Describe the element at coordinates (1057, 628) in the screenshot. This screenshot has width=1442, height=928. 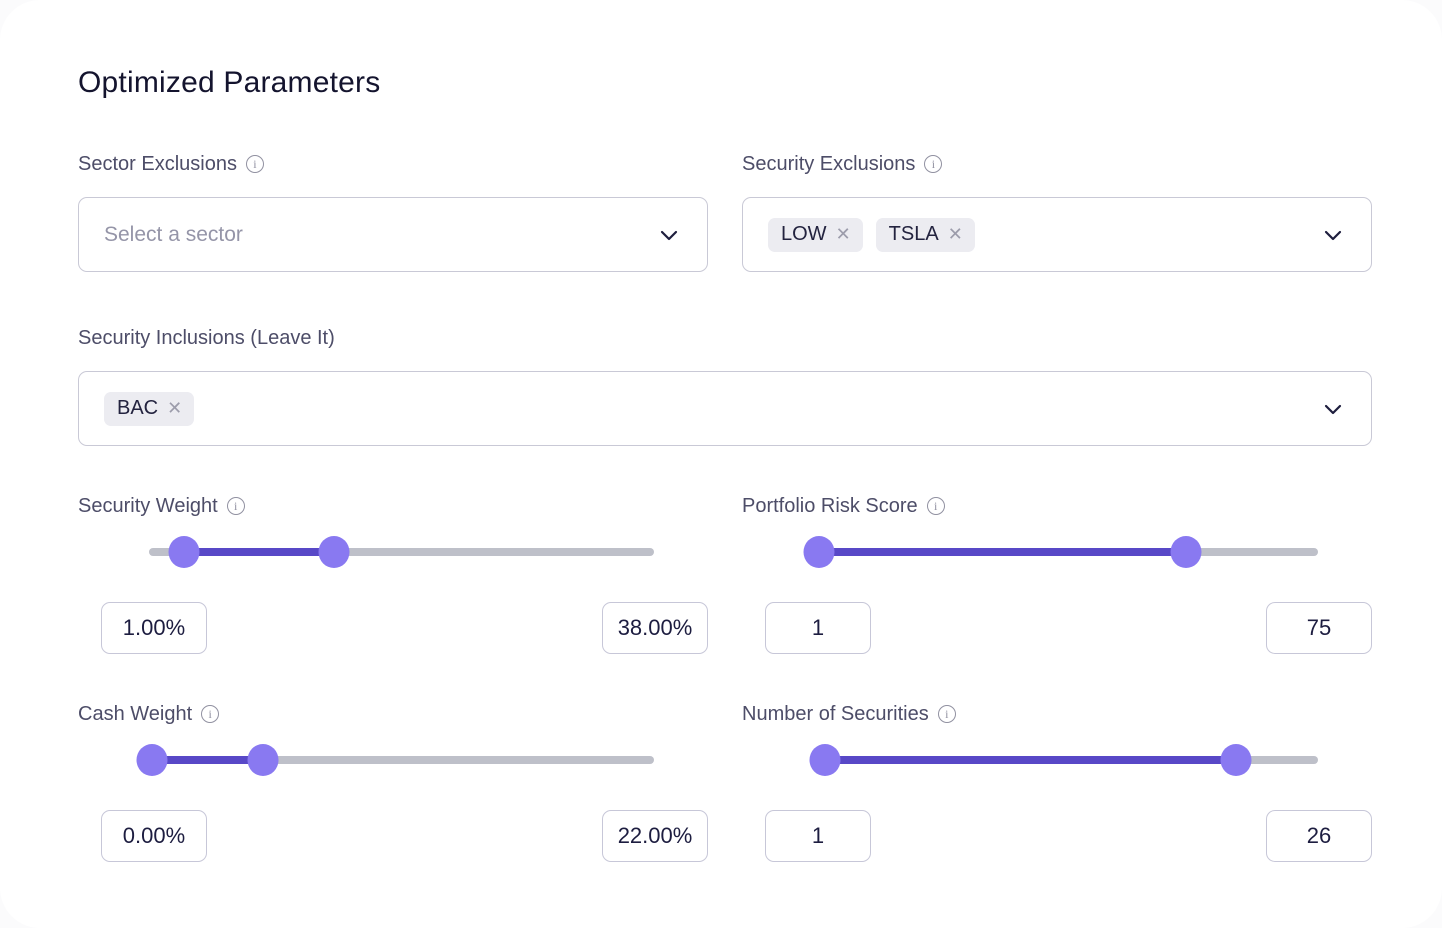
I see `portfolio-risk-score-values` at that location.